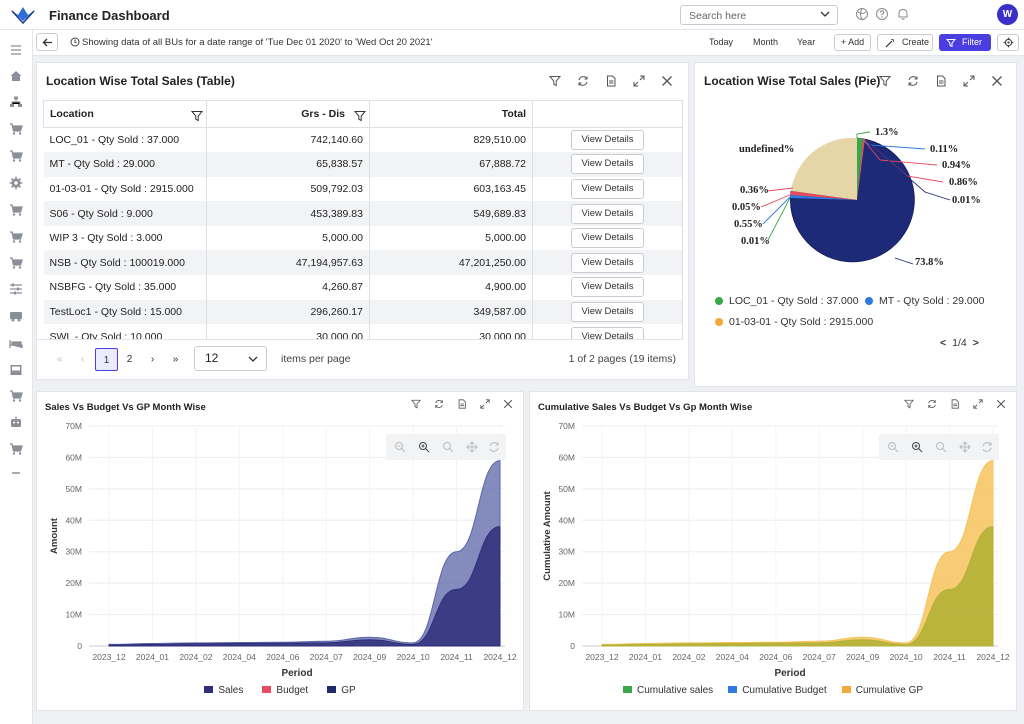 The image size is (1024, 724). Describe the element at coordinates (129, 359) in the screenshot. I see `page-2-button: 2` at that location.